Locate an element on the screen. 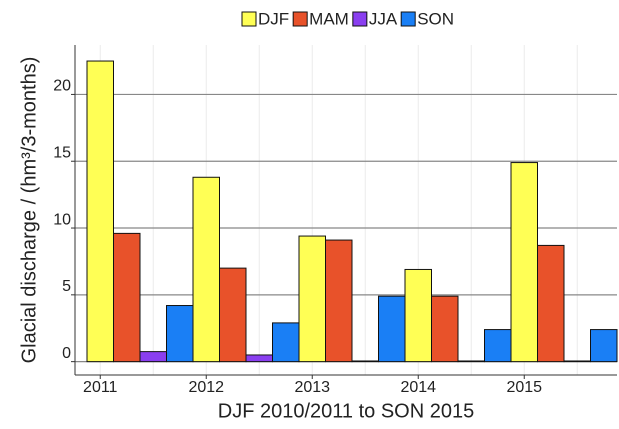  x-tick-label: 2015 is located at coordinates (524, 387).